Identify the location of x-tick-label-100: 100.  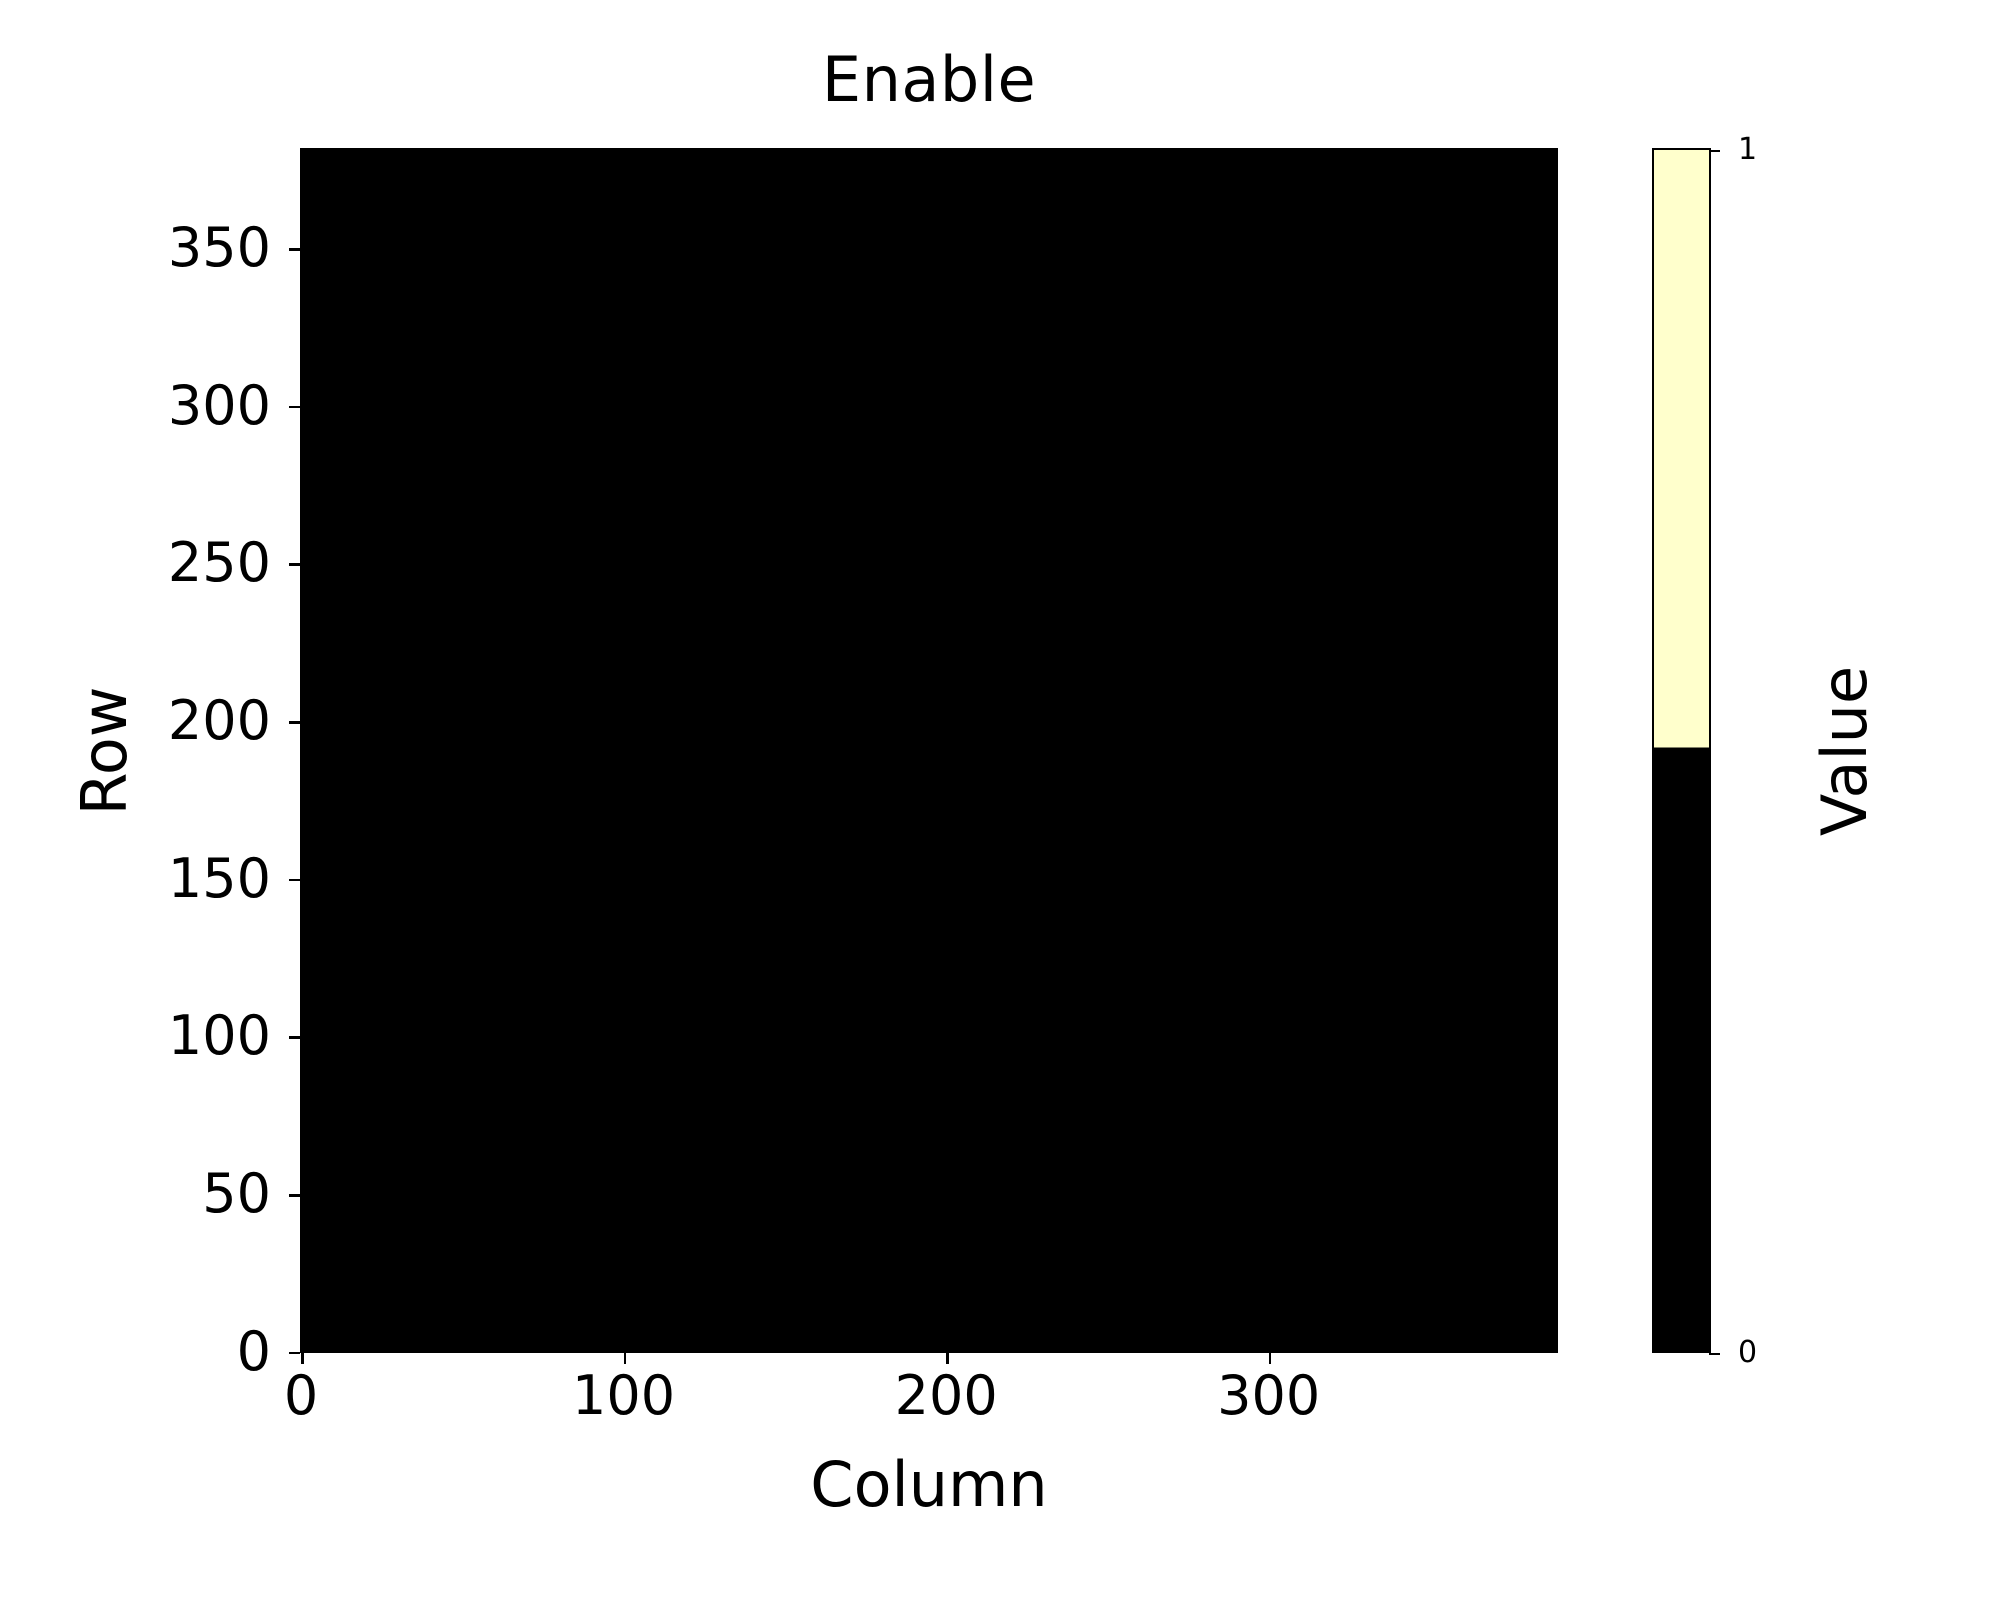
(624, 1395).